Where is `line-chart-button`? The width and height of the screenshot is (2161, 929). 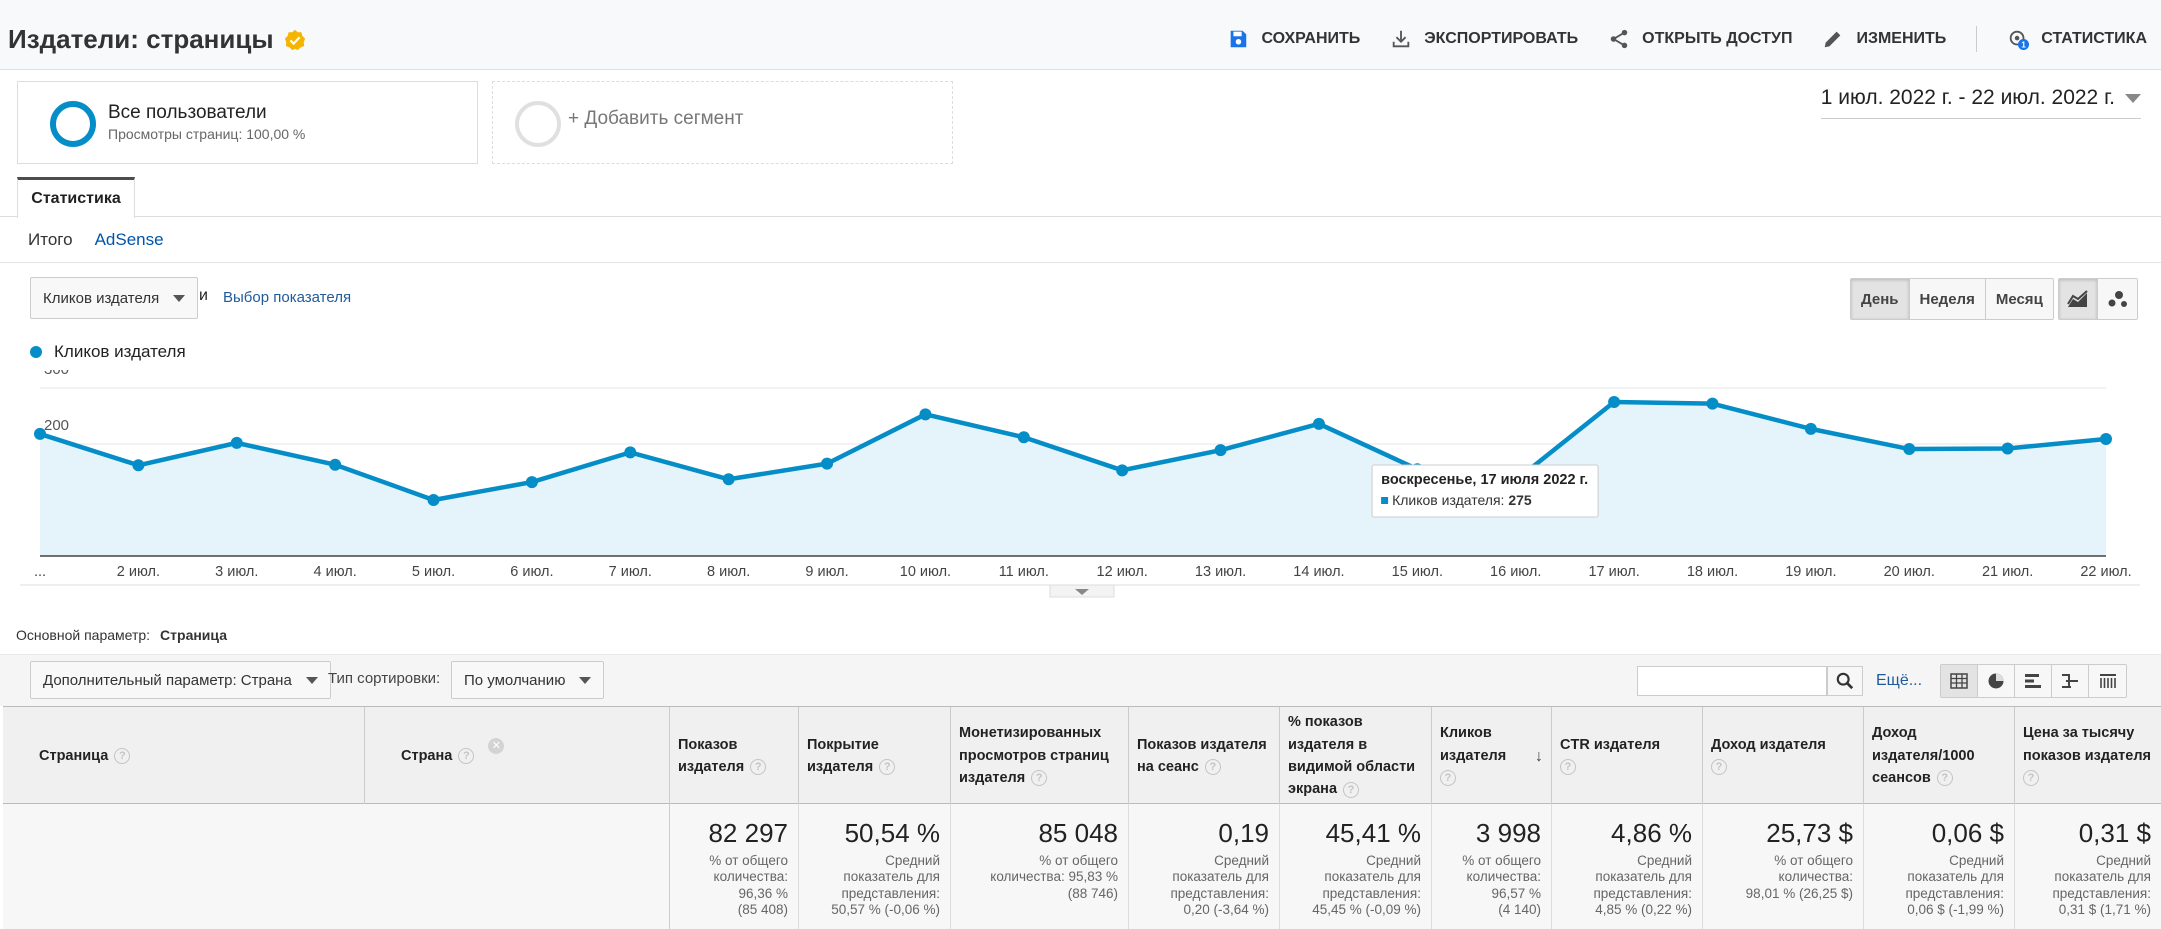 line-chart-button is located at coordinates (2078, 299).